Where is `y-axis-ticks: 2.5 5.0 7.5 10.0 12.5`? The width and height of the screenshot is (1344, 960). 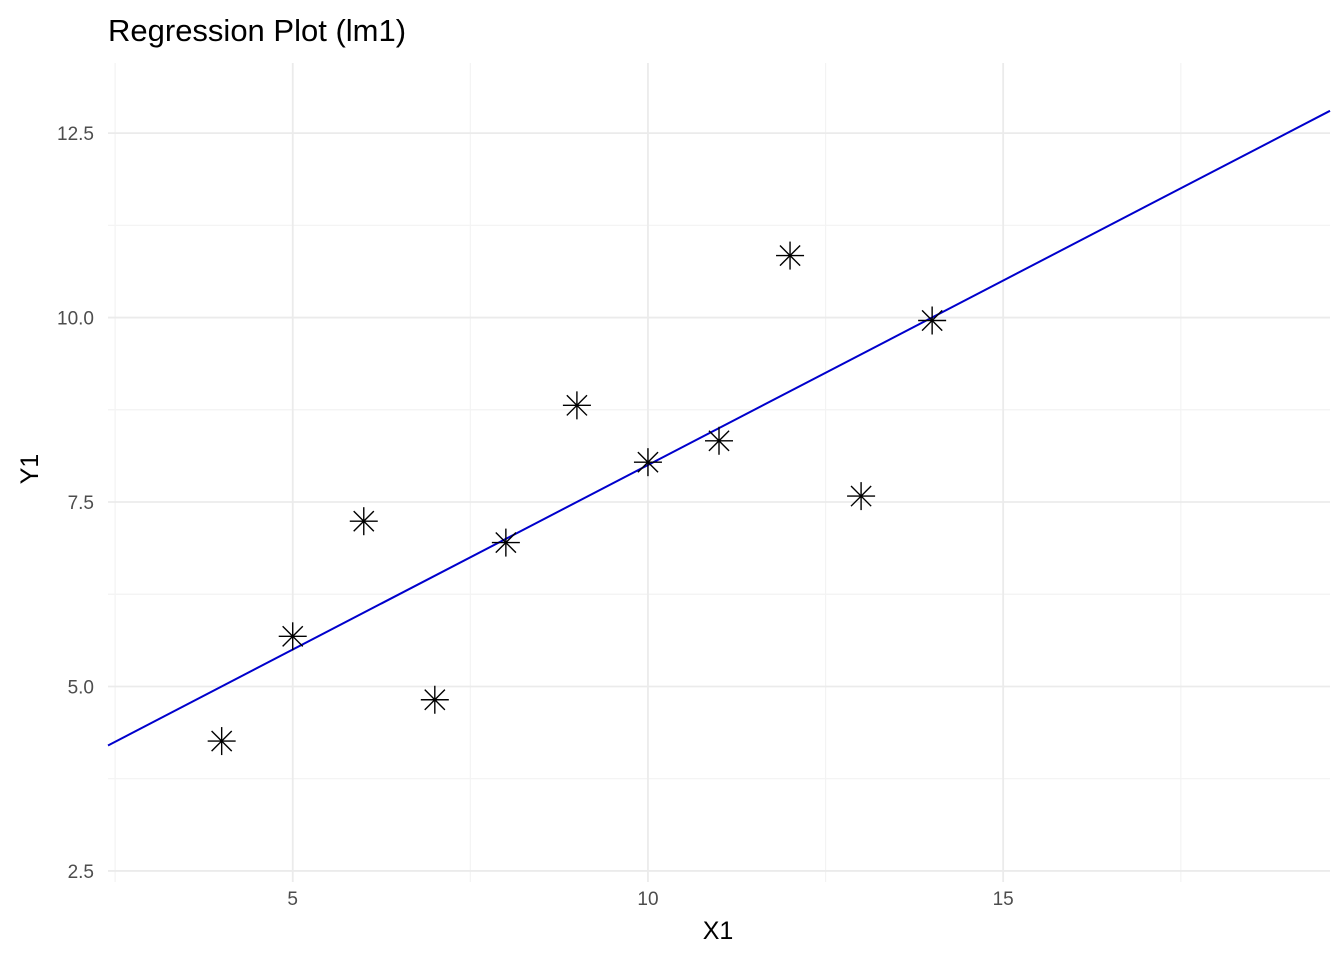
y-axis-ticks: 2.5 5.0 7.5 10.0 12.5 is located at coordinates (75, 503).